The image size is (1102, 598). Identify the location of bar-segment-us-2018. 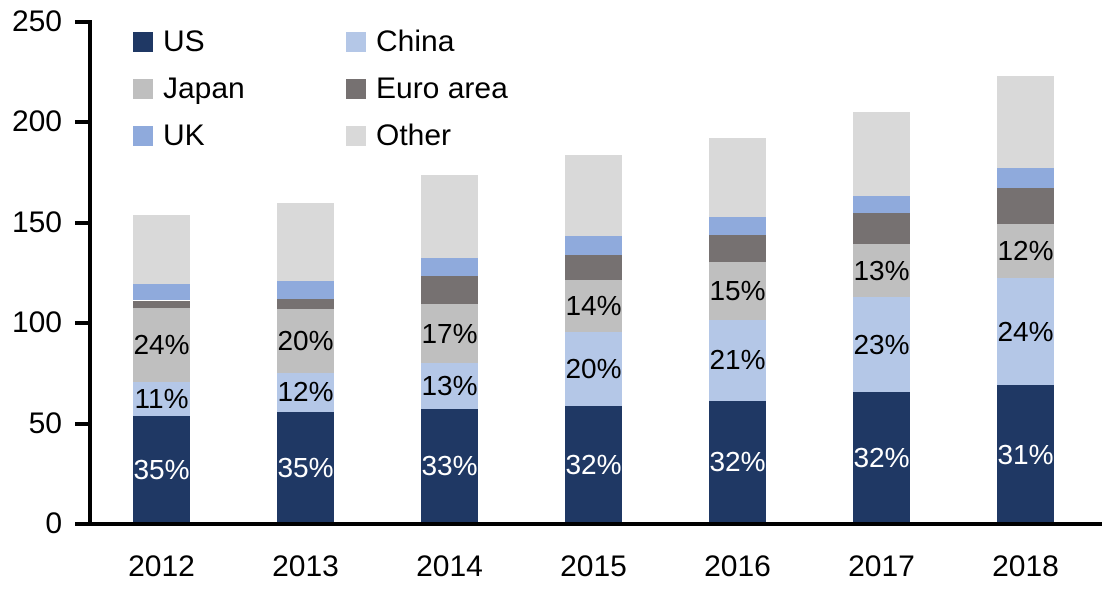
(1025, 454).